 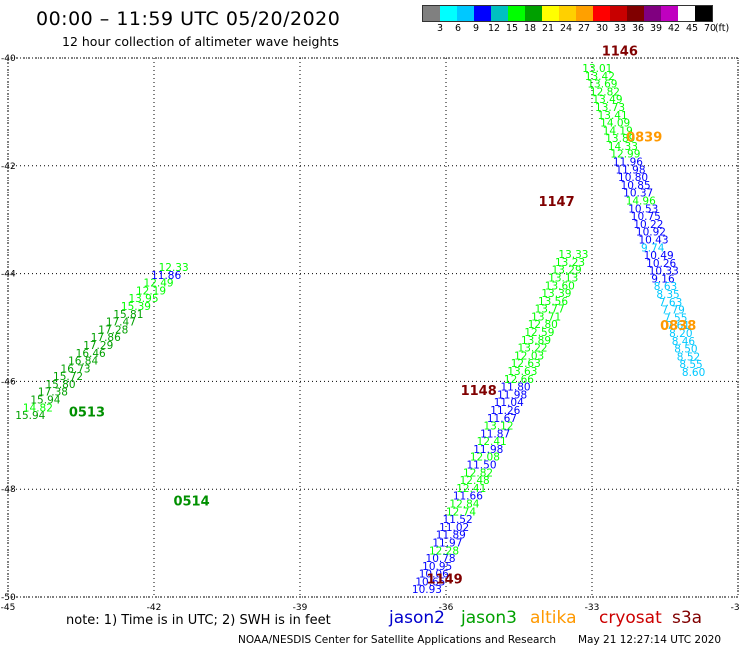 I want to click on swh-value: 14.09, so click(x=615, y=124).